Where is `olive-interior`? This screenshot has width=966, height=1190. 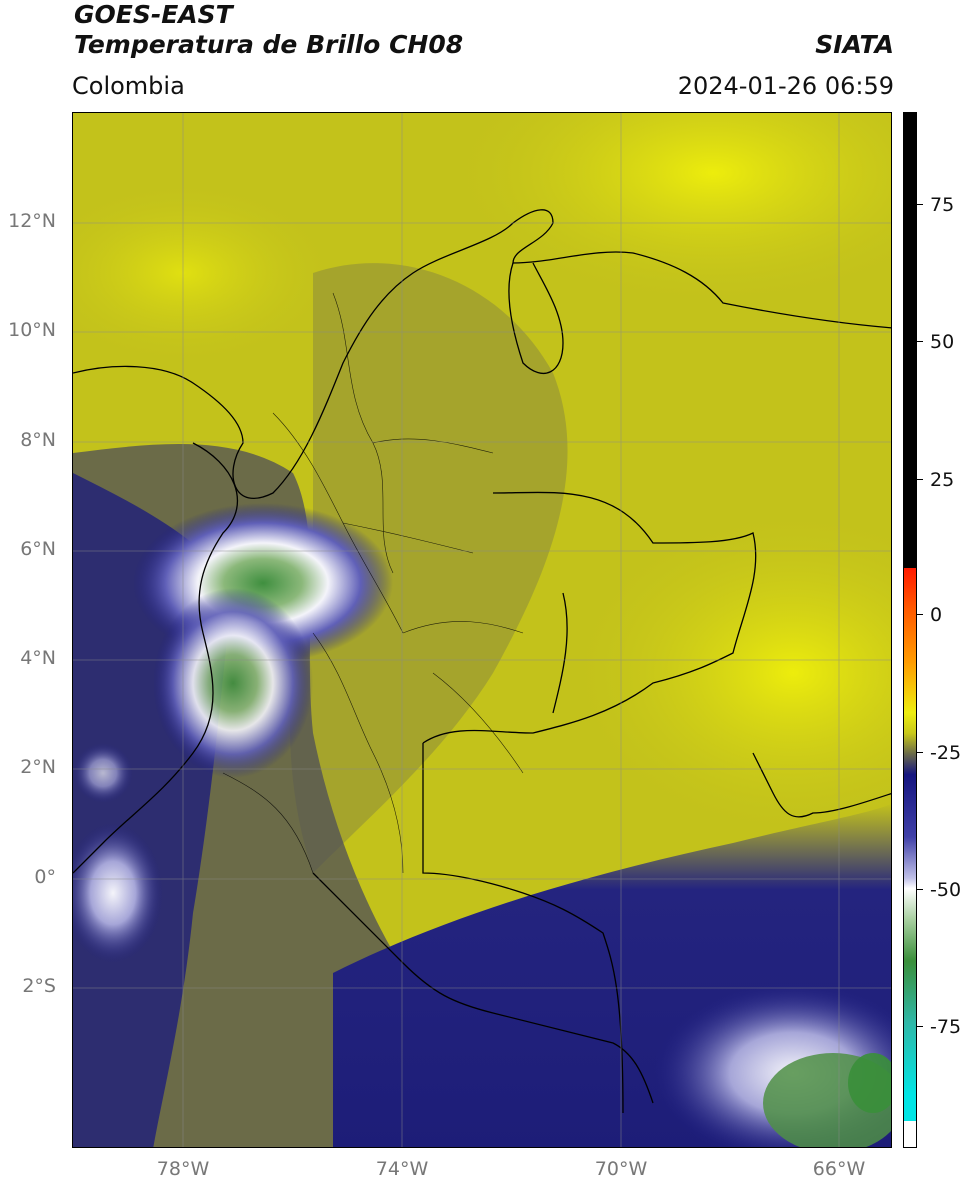
olive-interior is located at coordinates (428, 568).